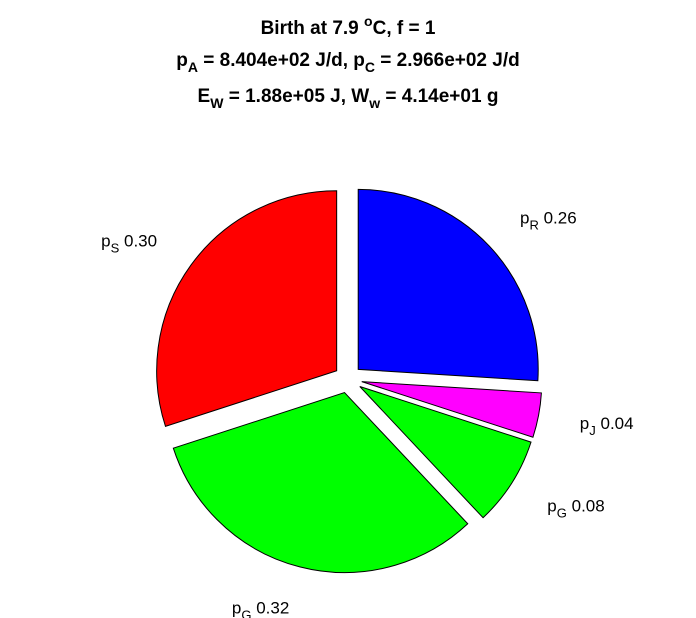 The height and width of the screenshot is (618, 696). Describe the element at coordinates (607, 426) in the screenshot. I see `slice-label-2: pJ 0.04` at that location.